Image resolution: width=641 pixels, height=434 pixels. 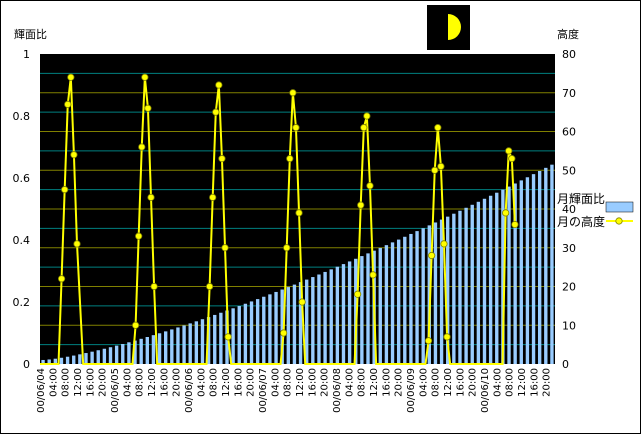 I want to click on y-tick-right: 30, so click(x=569, y=248).